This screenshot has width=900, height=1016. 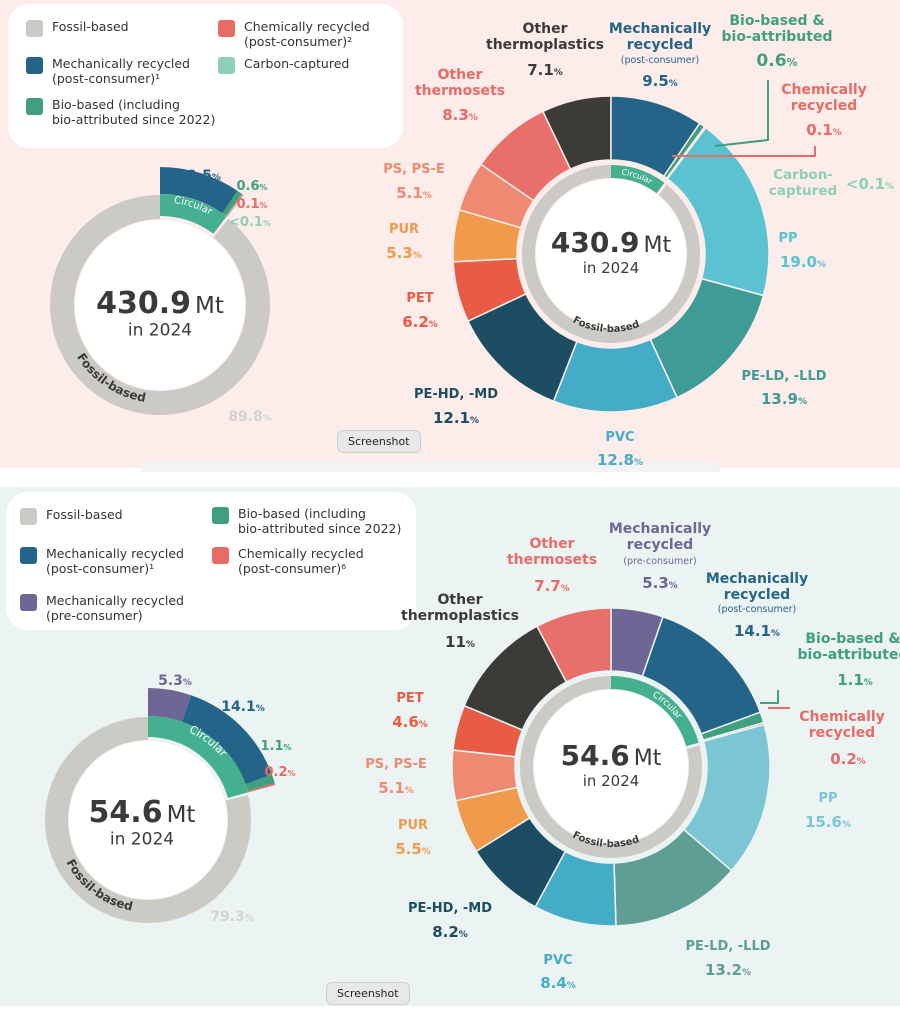 I want to click on bottom-label-mech-post-line: recycled, so click(x=757, y=595).